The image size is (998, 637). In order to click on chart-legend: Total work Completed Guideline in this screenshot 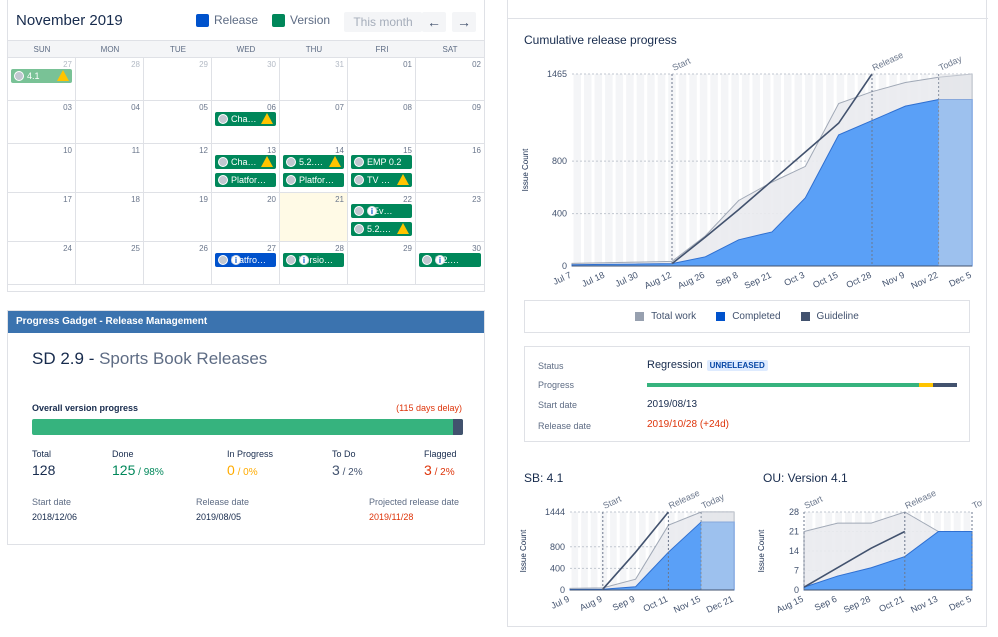, I will do `click(747, 316)`.